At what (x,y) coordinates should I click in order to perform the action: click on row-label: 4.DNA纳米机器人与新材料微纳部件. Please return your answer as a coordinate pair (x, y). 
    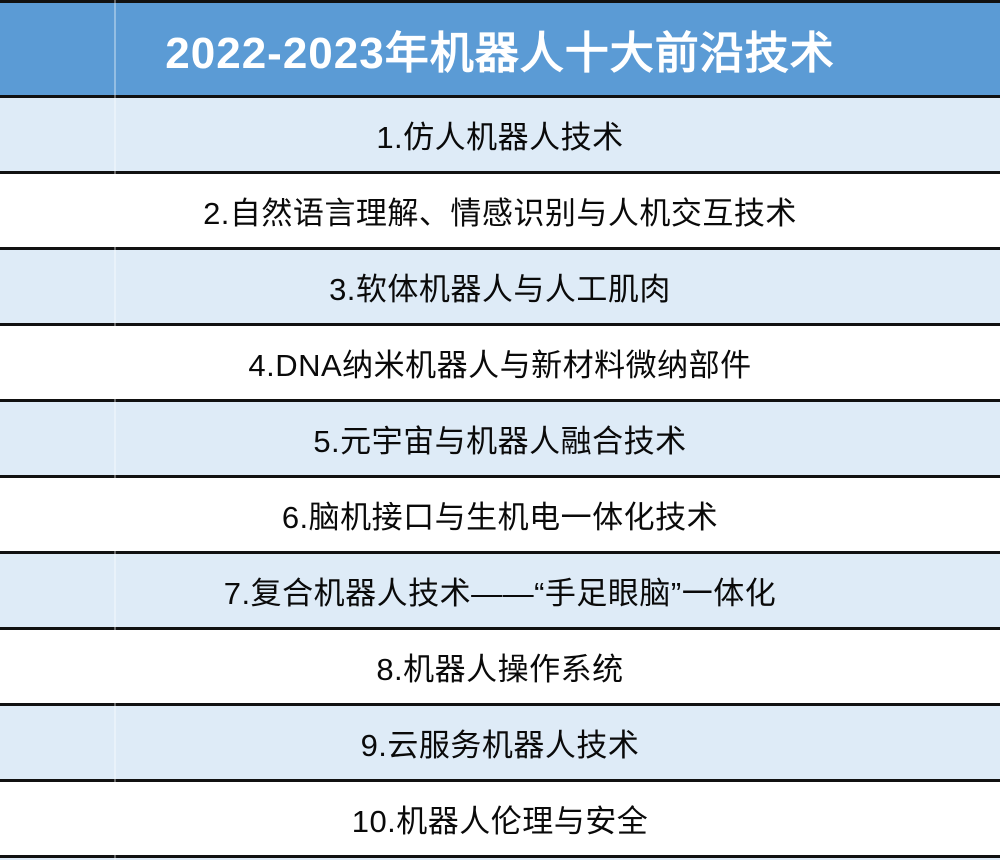
    Looking at the image, I should click on (500, 365).